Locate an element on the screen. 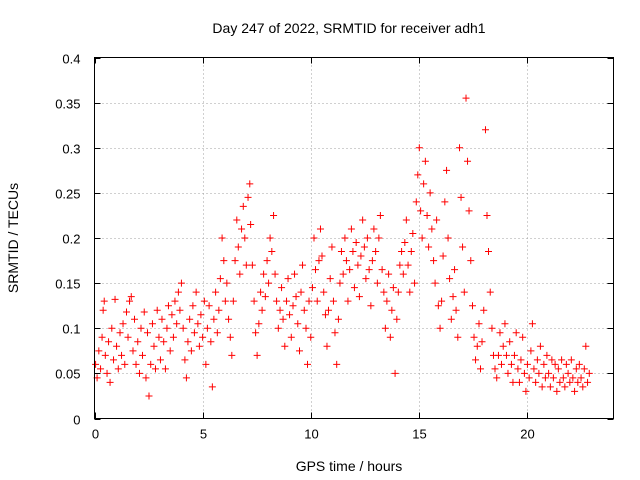 This screenshot has width=640, height=480. x-tick-label: 20 is located at coordinates (527, 434).